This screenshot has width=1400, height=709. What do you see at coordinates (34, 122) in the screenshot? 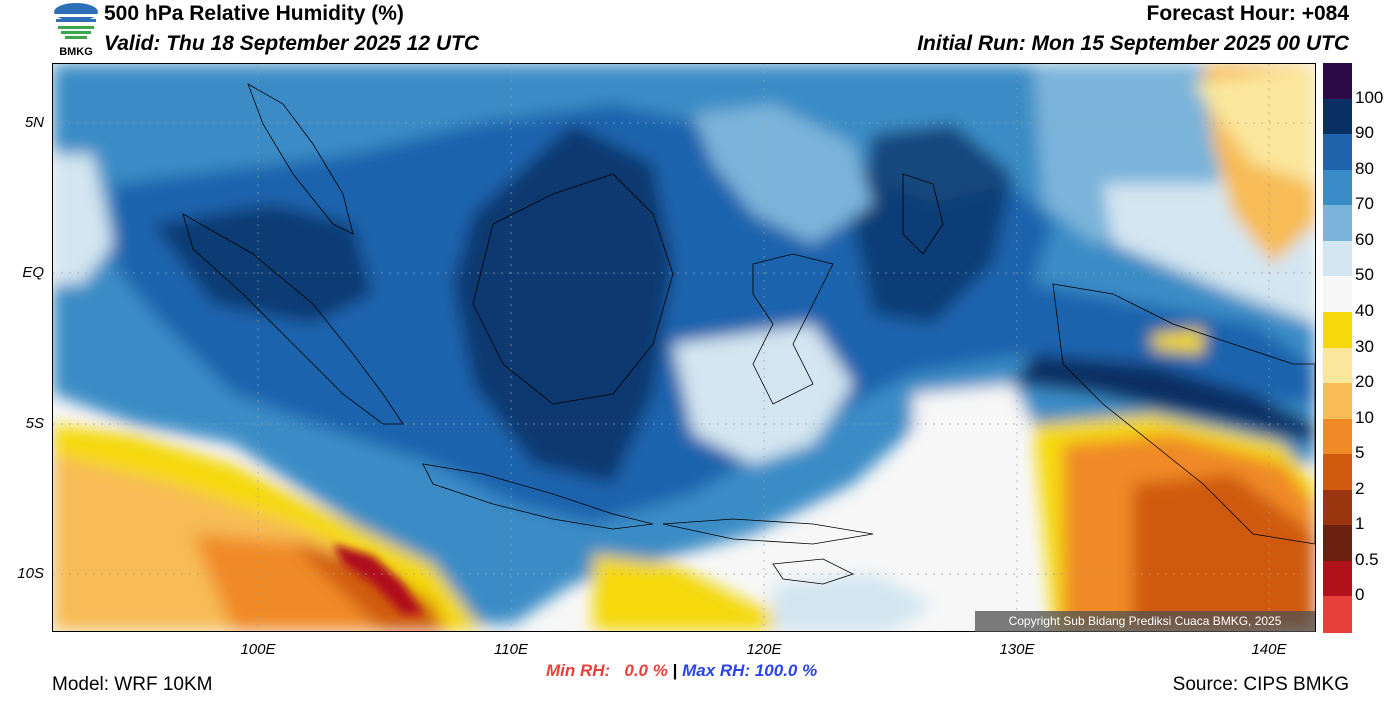
I see `lat-label-5n: 5N` at bounding box center [34, 122].